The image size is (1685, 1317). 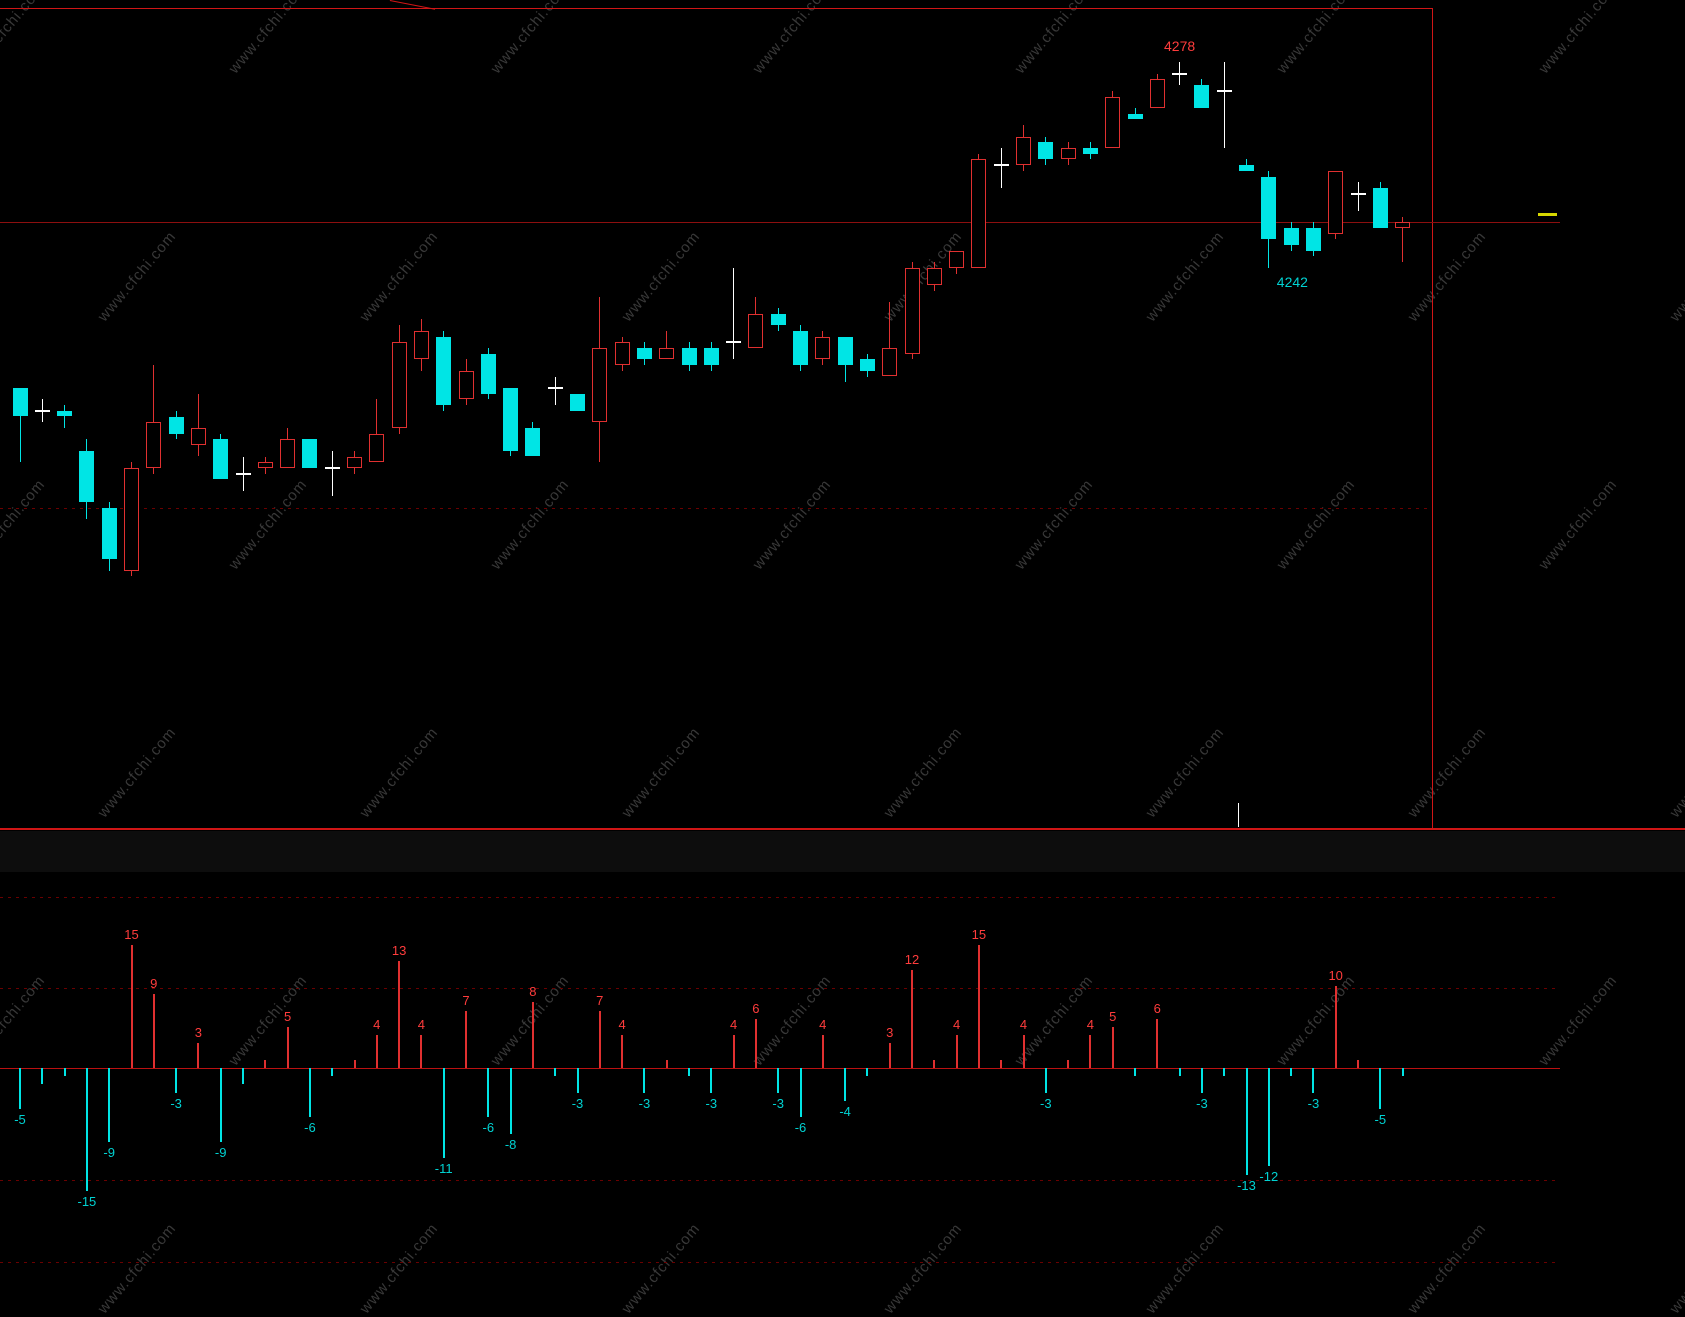 What do you see at coordinates (1180, 46) in the screenshot?
I see `high-price-label: 4278` at bounding box center [1180, 46].